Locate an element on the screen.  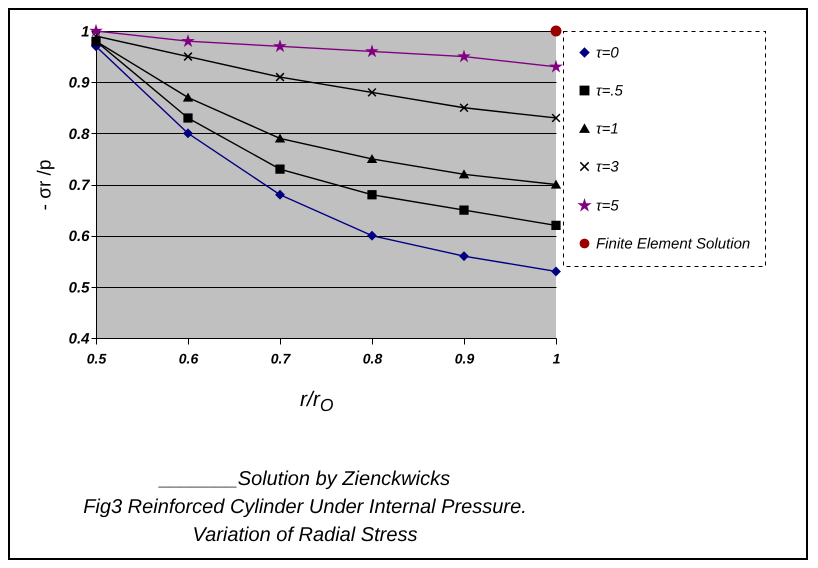
y-tick-label: 0.6 is located at coordinates (79, 237).